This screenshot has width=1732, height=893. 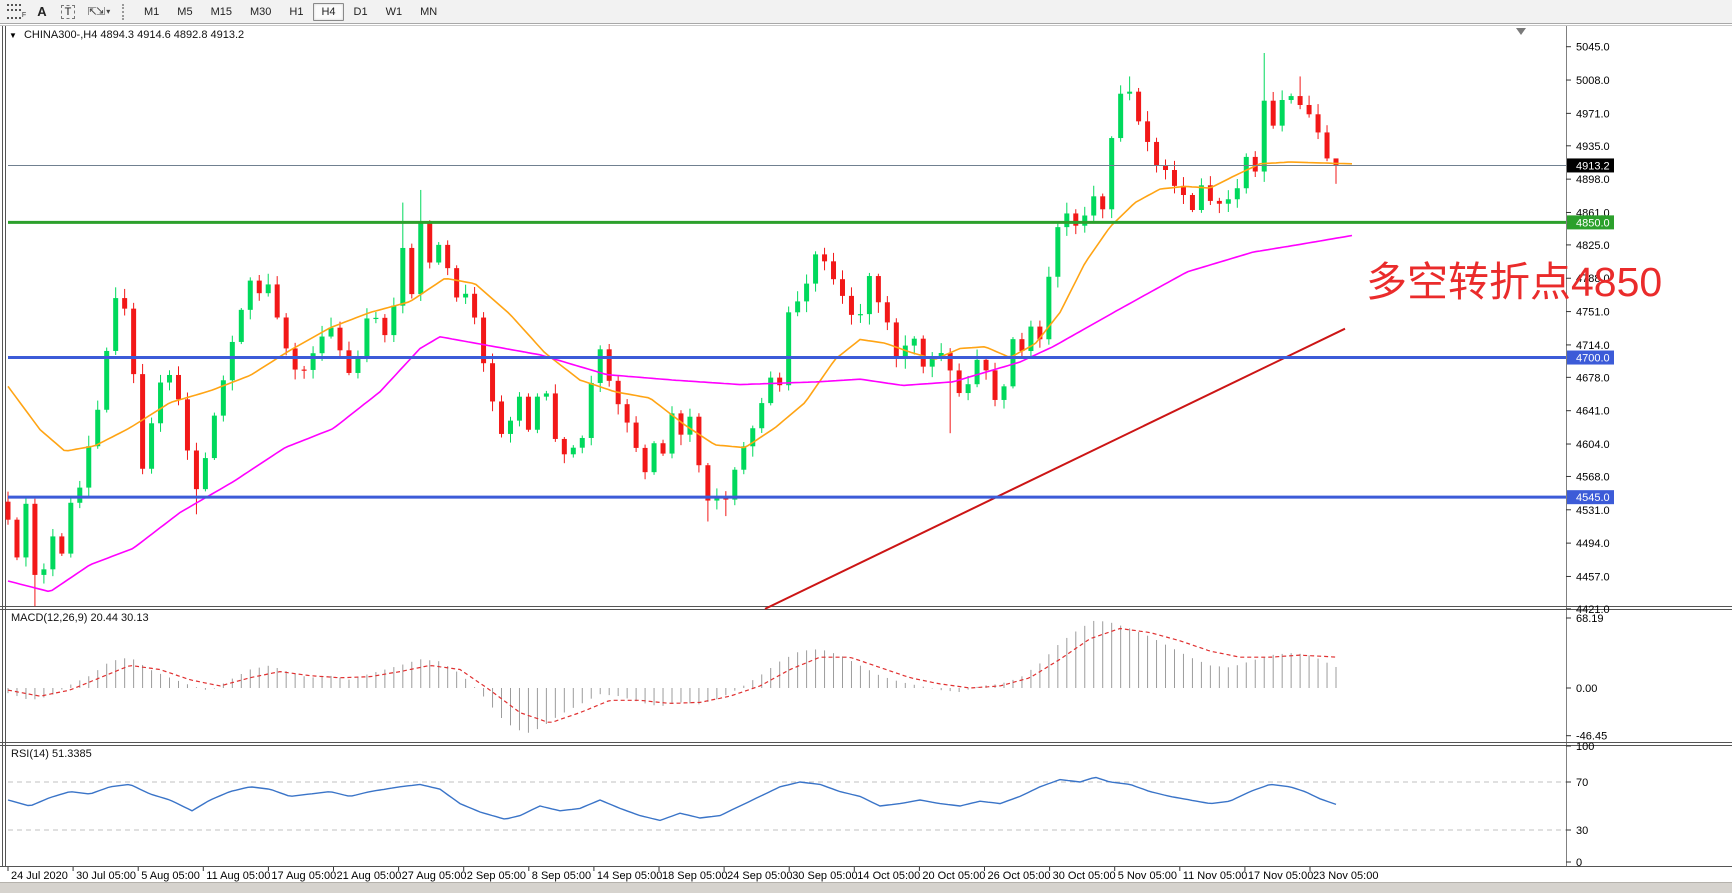 What do you see at coordinates (51, 754) in the screenshot?
I see `rsi-indicator-label: RSI(14) 51.3385` at bounding box center [51, 754].